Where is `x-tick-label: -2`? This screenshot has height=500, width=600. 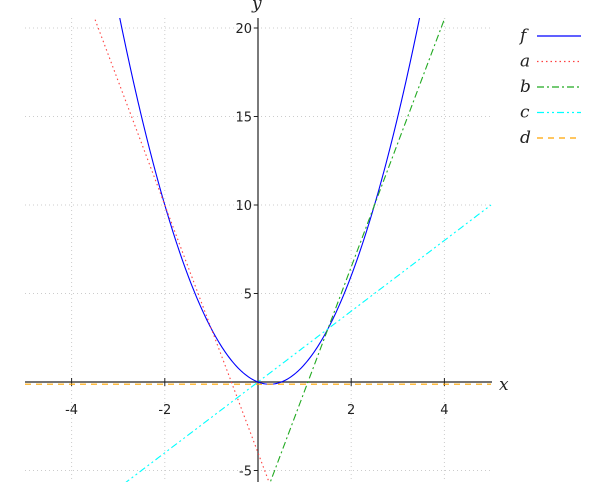
x-tick-label: -2 is located at coordinates (164, 410).